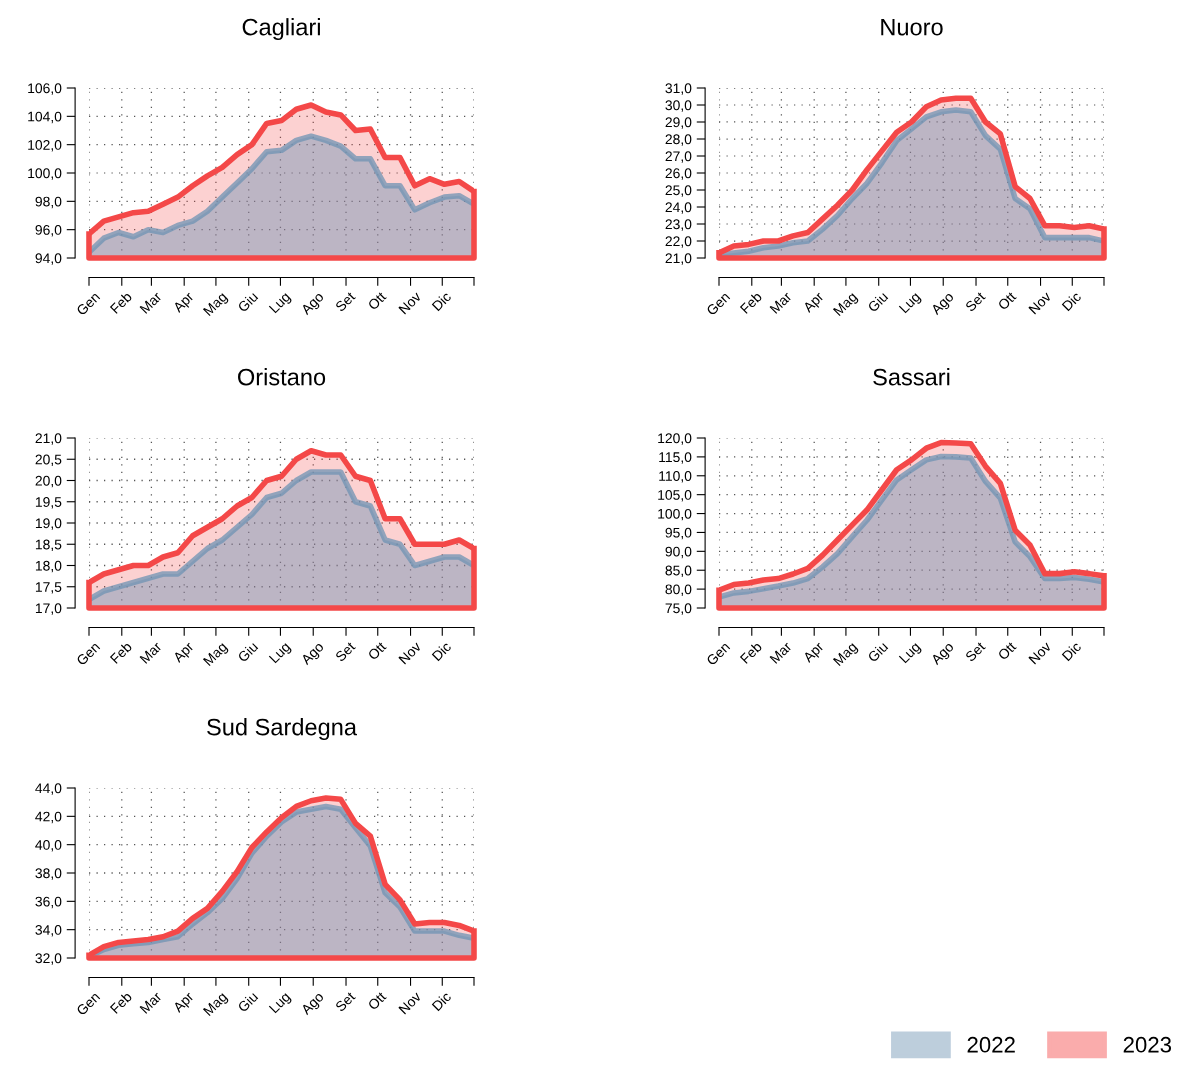  What do you see at coordinates (678, 157) in the screenshot?
I see `y-tick-label: 27,0` at bounding box center [678, 157].